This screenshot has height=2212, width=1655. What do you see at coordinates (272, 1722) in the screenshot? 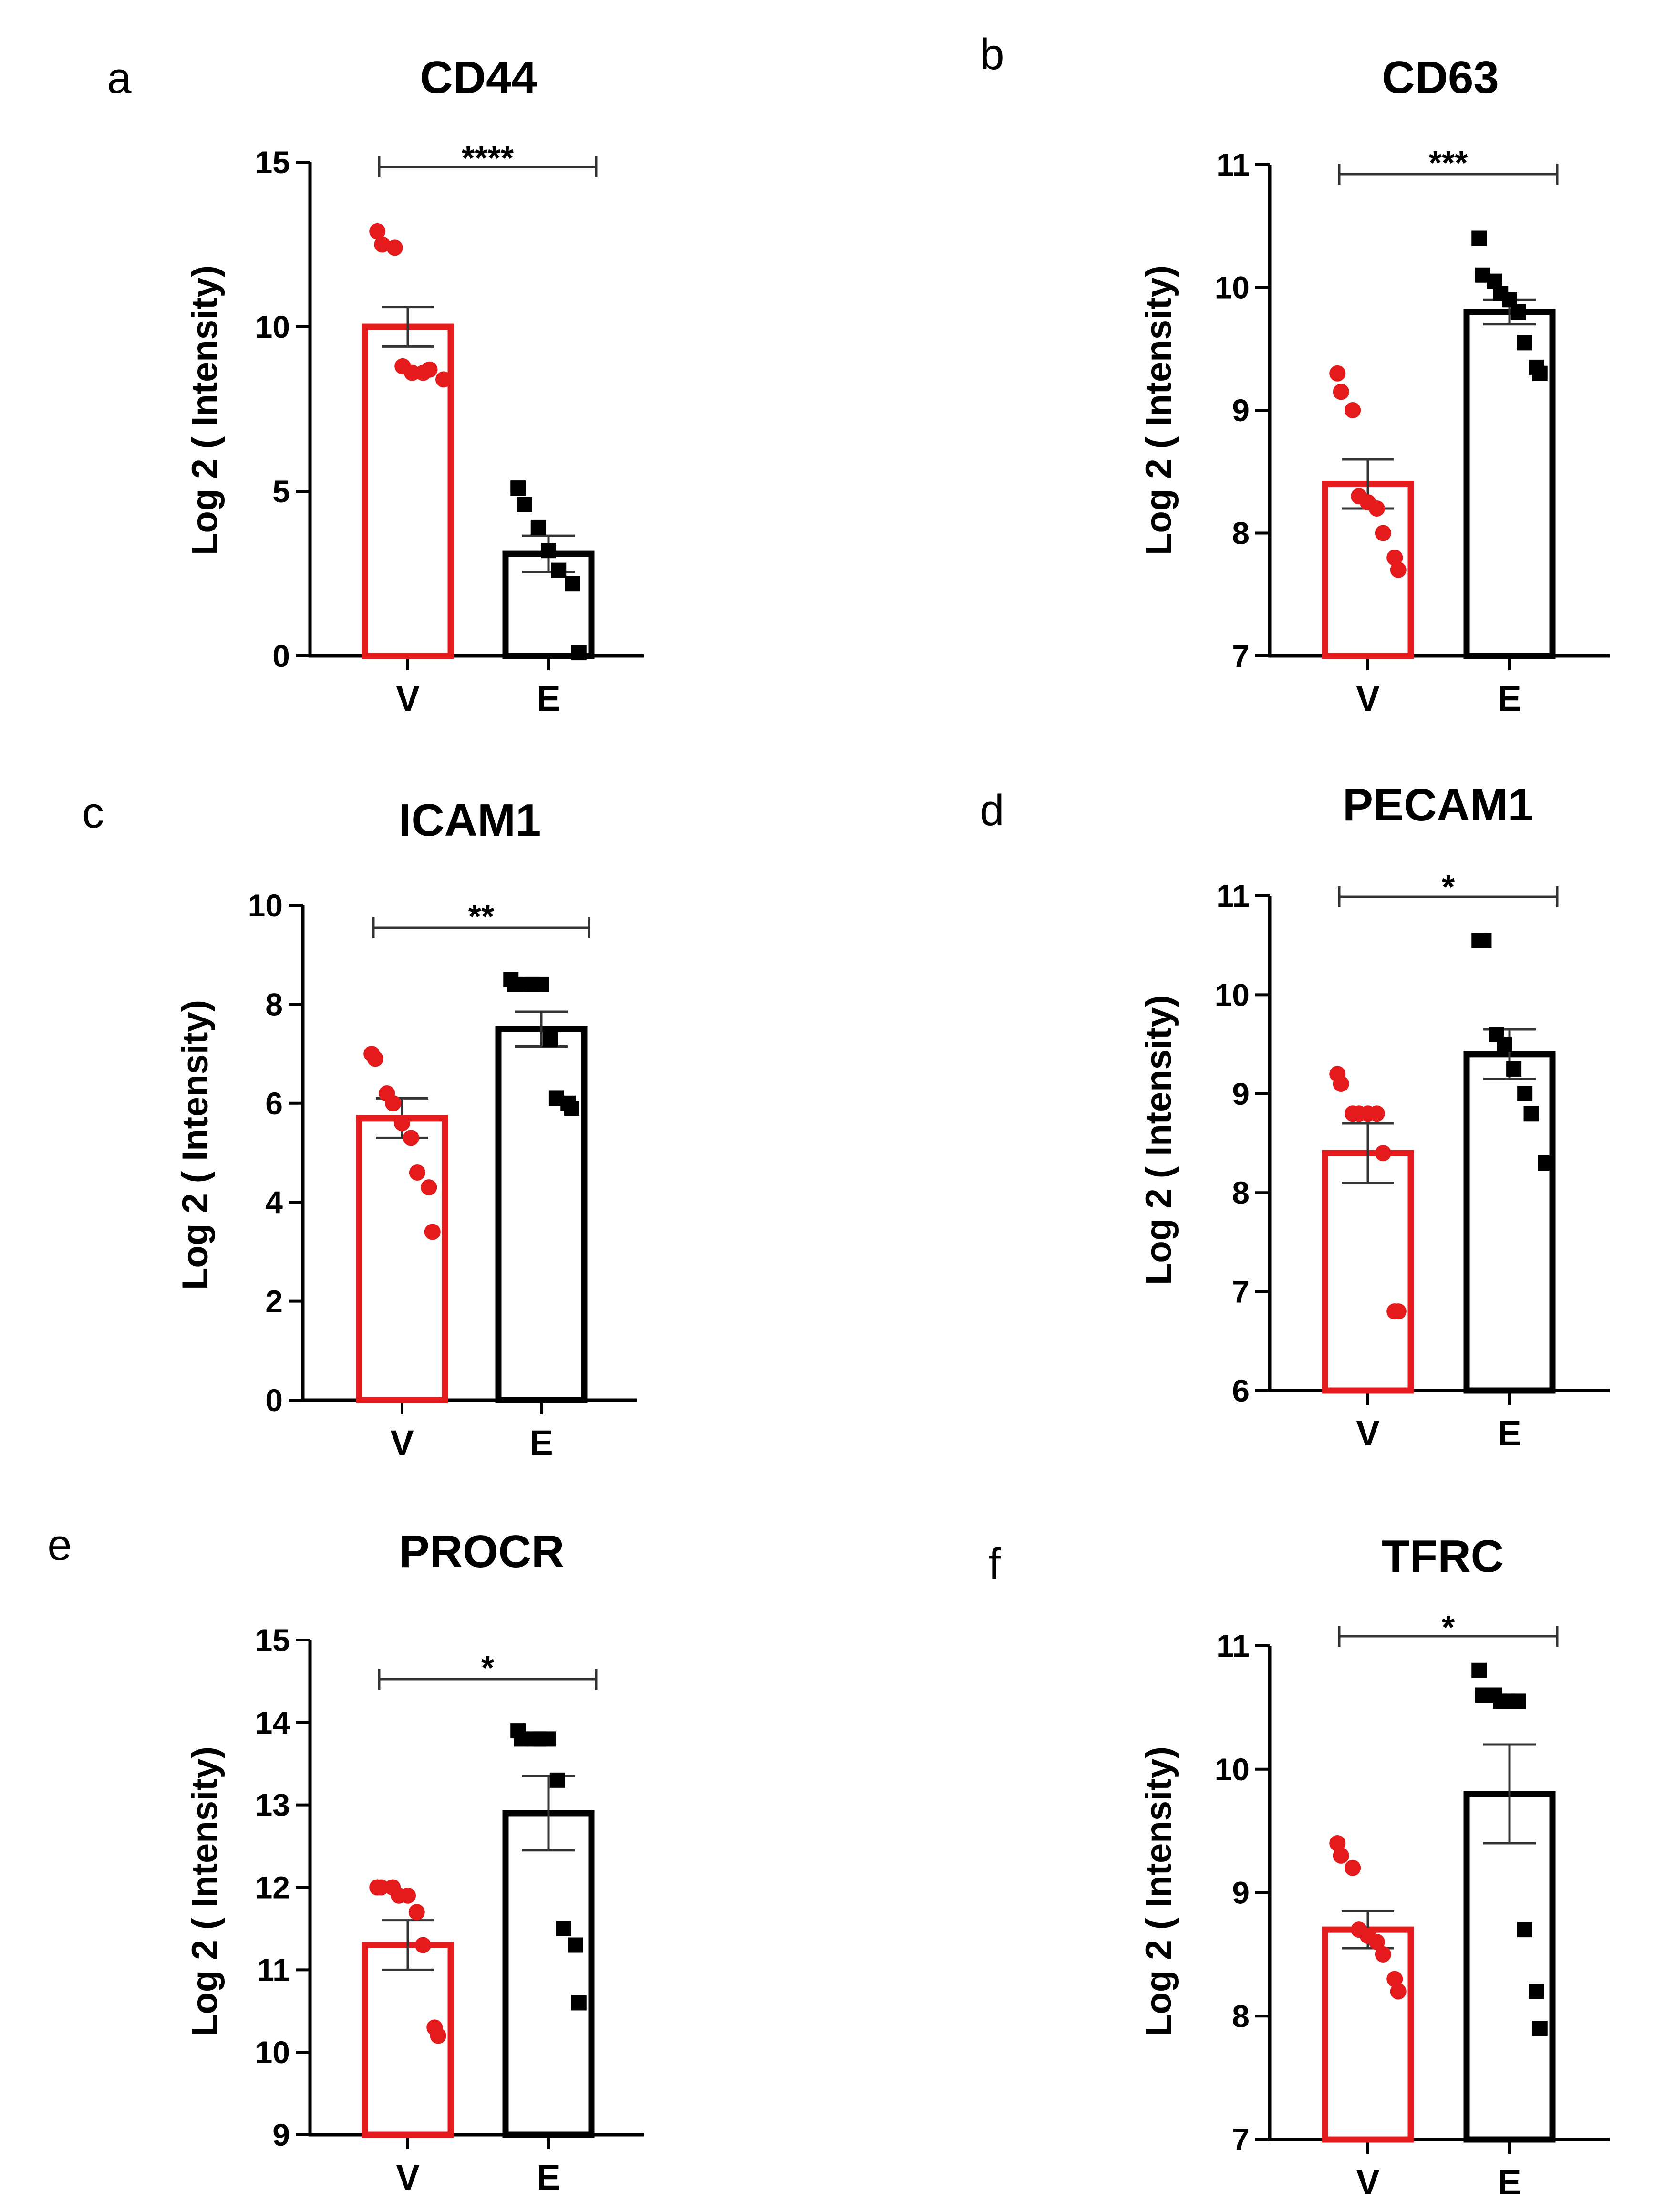
I see `y-tick-label: 14` at bounding box center [272, 1722].